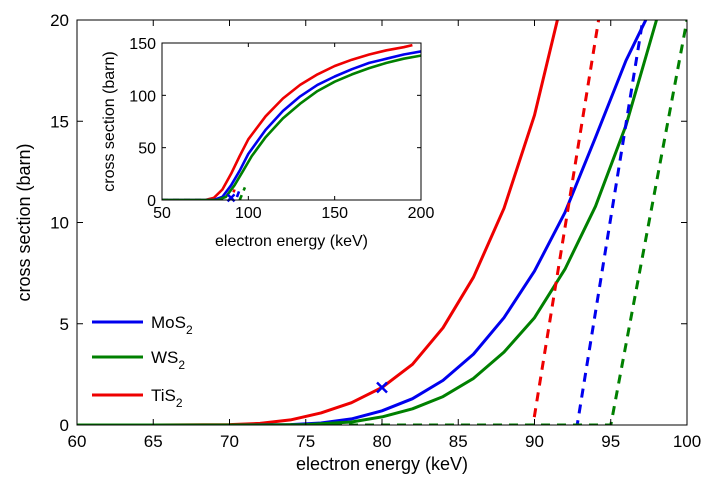 The height and width of the screenshot is (484, 712). What do you see at coordinates (291, 241) in the screenshot?
I see `inset-x-axis-label: electron energy (keV)` at bounding box center [291, 241].